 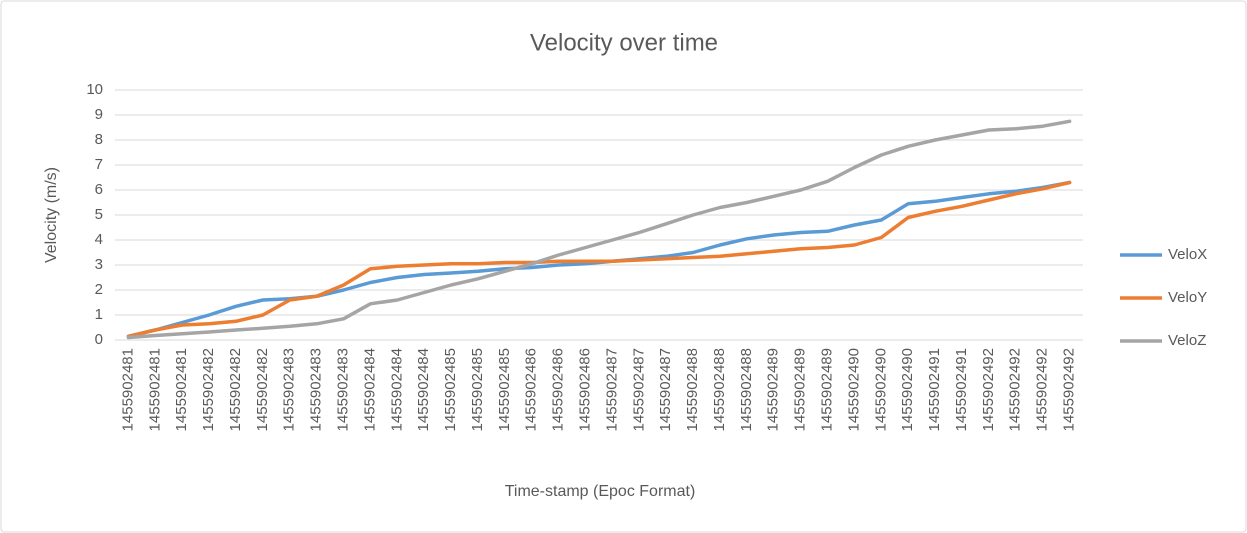 I want to click on x-axis-title: Time-stamp (Epoc Format), so click(x=600, y=491).